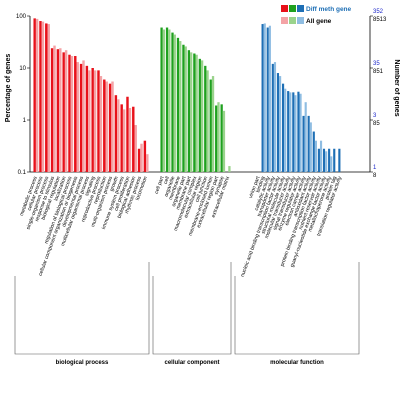 Image resolution: width=400 pixels, height=400 pixels. I want to click on group-label: biological process, so click(82, 363).